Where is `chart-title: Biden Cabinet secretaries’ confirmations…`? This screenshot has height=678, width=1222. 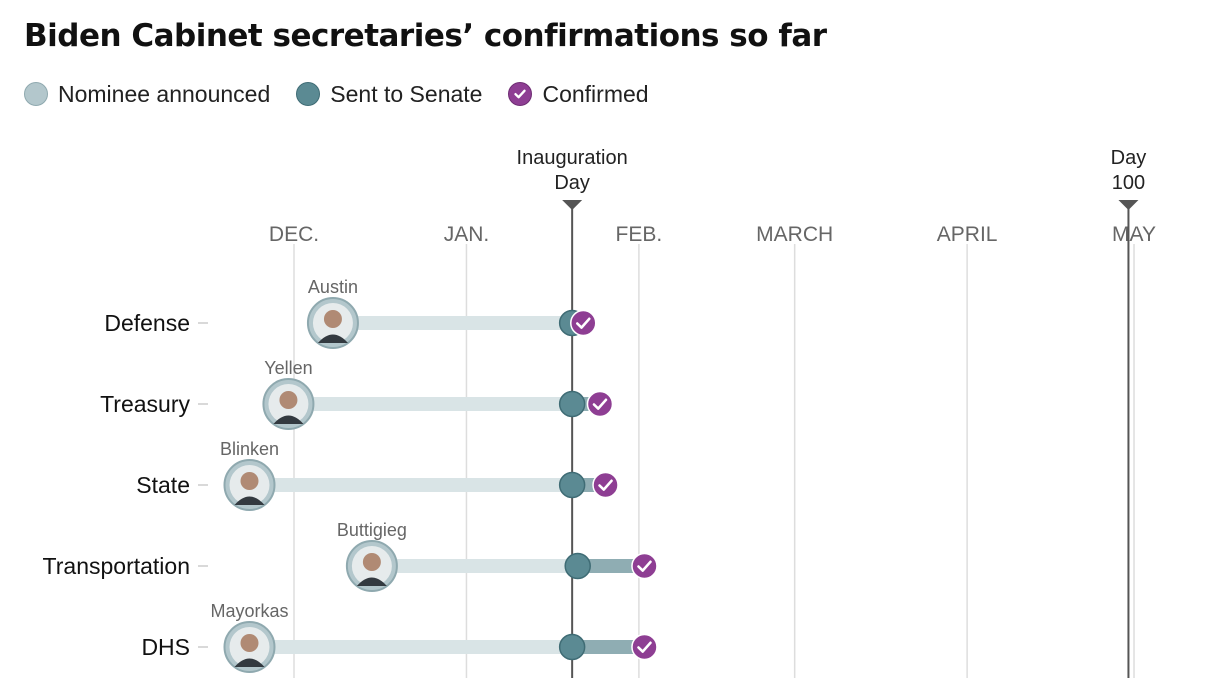 chart-title: Biden Cabinet secretaries’ confirmations… is located at coordinates (425, 36).